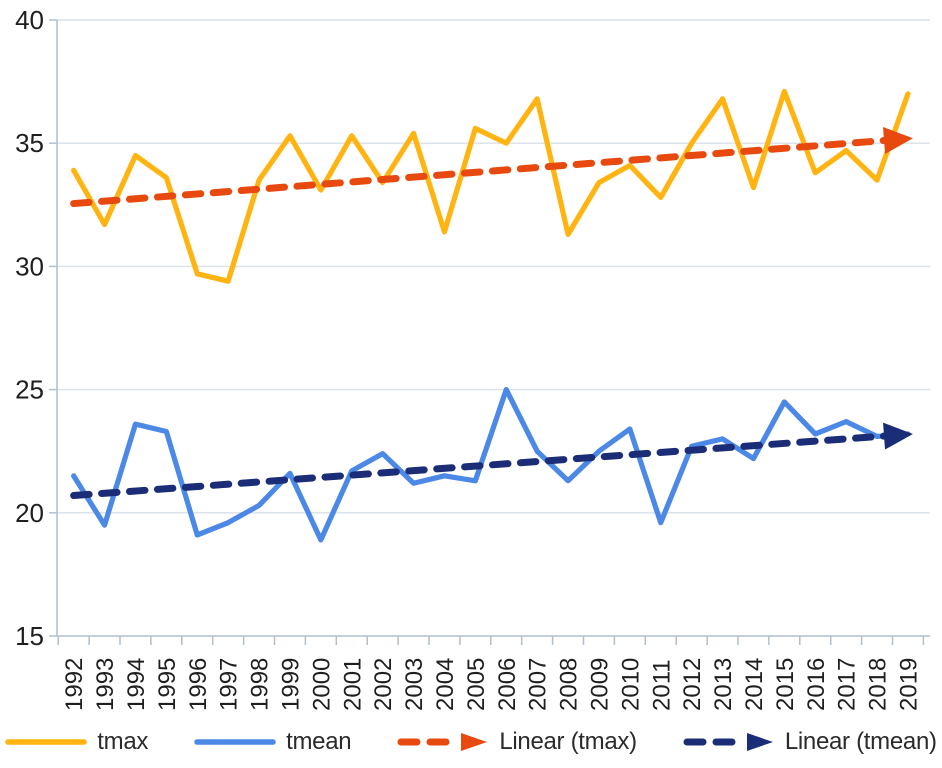 This screenshot has height=768, width=942. I want to click on y-axis-tick-label: 15, so click(29, 636).